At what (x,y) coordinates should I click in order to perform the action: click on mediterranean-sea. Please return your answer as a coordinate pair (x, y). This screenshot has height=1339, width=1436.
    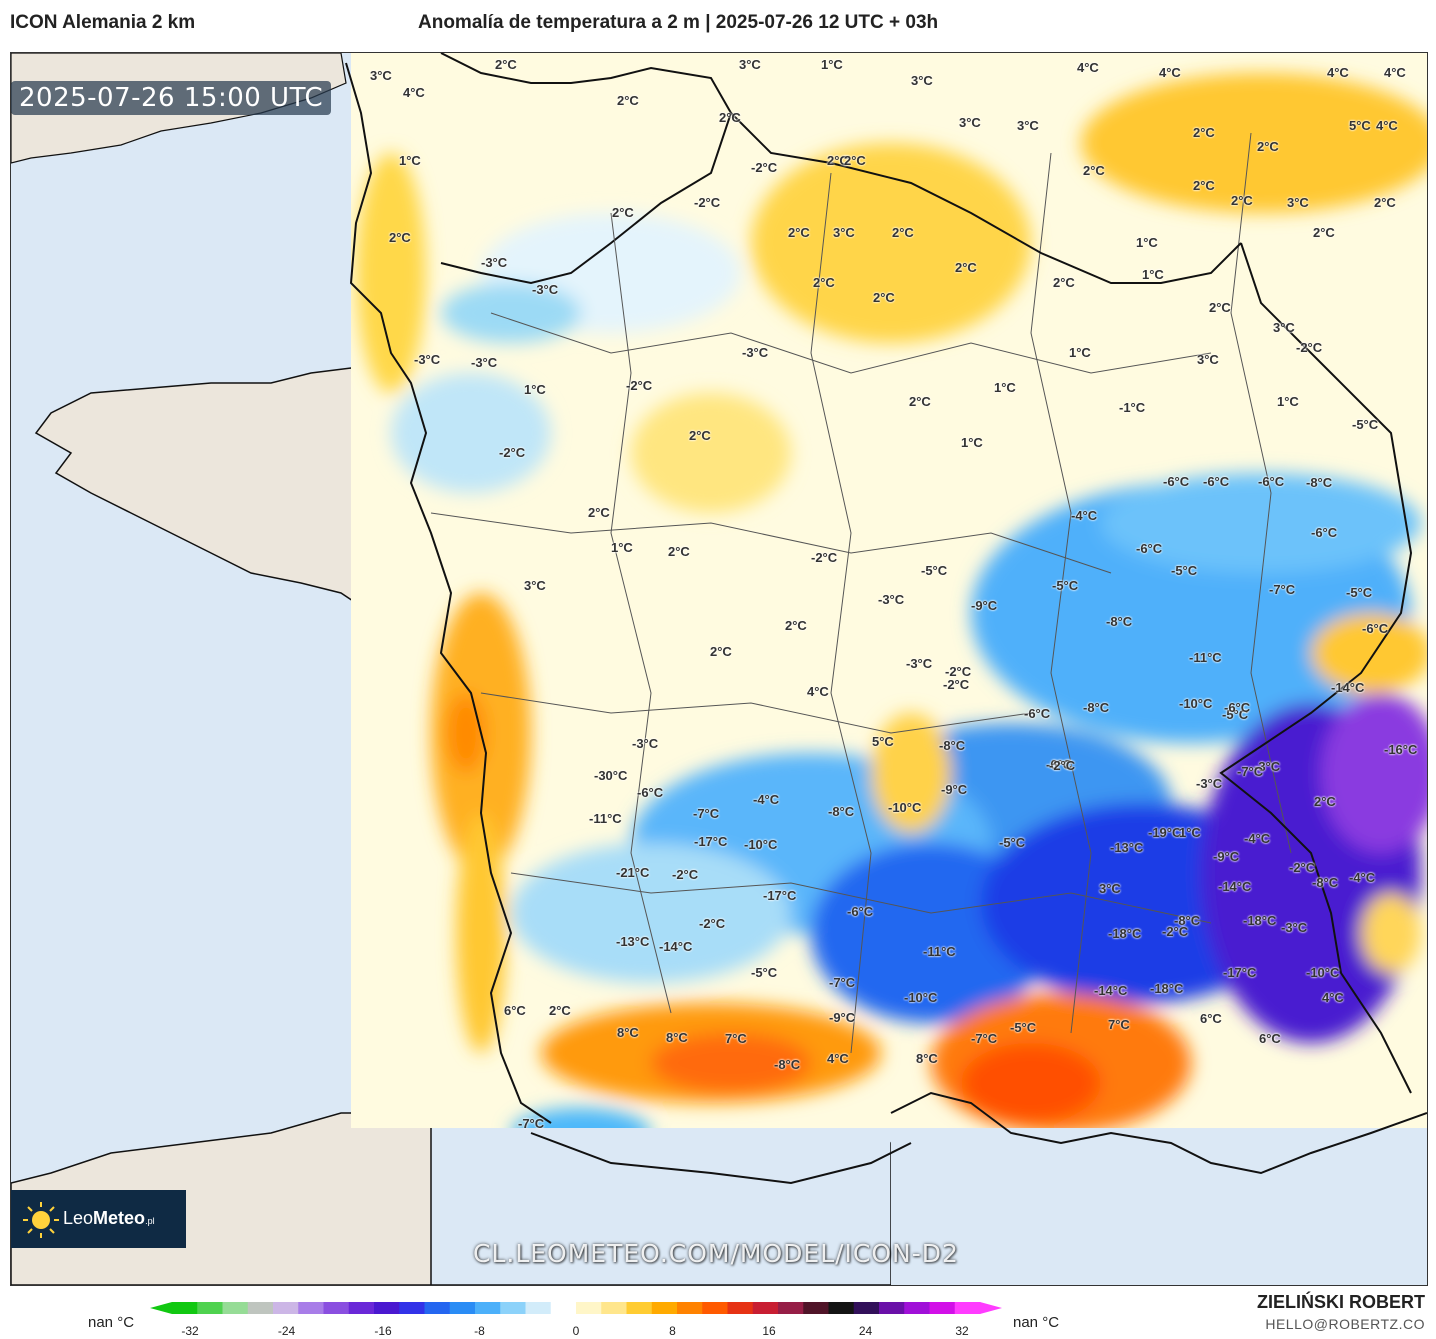
    Looking at the image, I should click on (1159, 1204).